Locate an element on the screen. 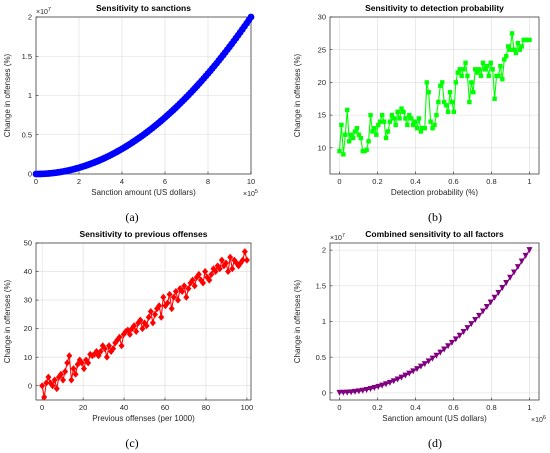 This screenshot has height=453, width=550. x-tick-label: 20 is located at coordinates (83, 407).